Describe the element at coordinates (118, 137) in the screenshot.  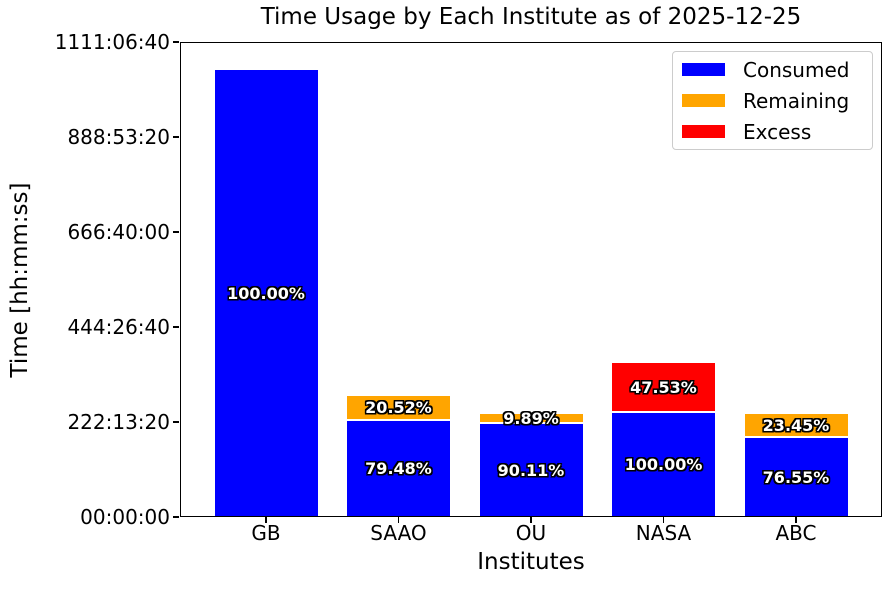
I see `y-tick-label: 888:53:20` at that location.